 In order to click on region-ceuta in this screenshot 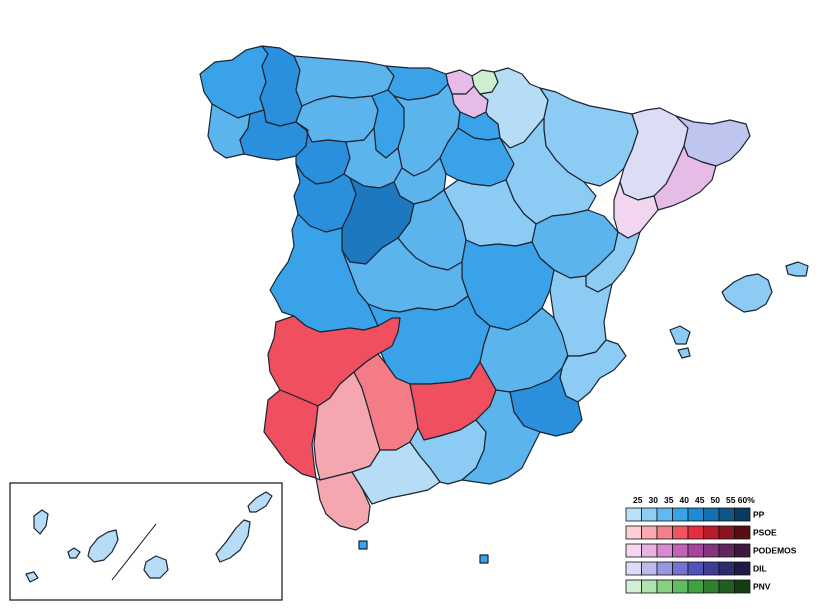, I will do `click(363, 545)`.